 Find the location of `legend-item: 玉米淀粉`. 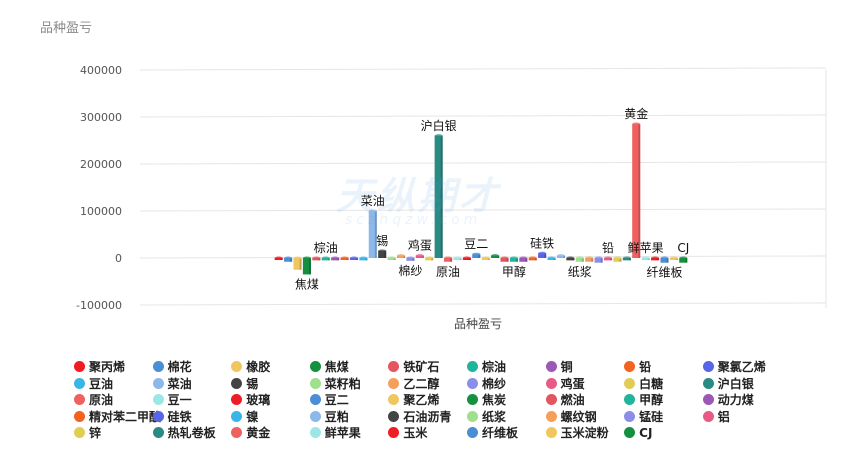

legend-item: 玉米淀粉 is located at coordinates (585, 431).